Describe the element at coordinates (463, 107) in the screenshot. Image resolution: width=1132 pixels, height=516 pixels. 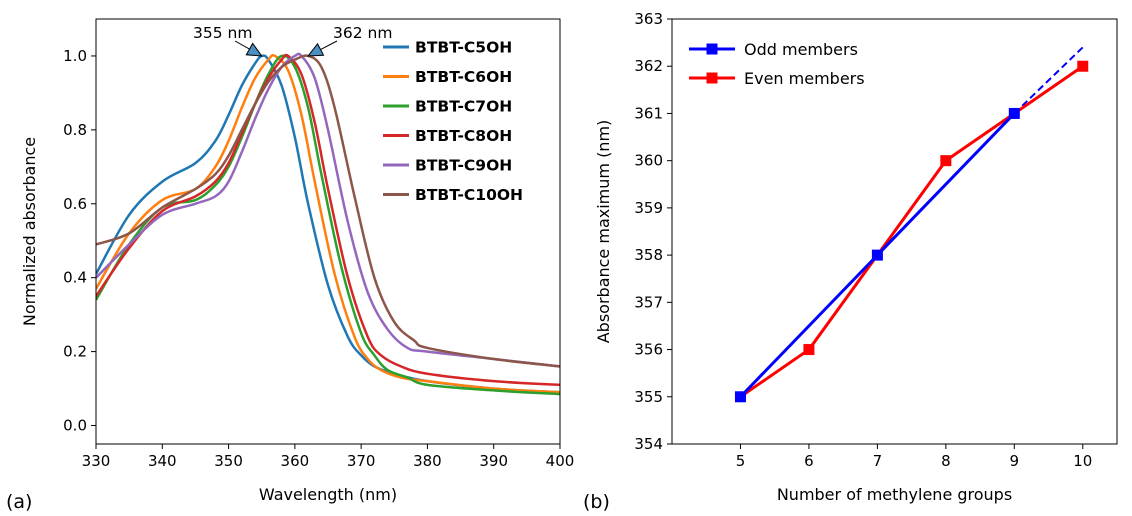
I see `legend-label: BTBT-C7OH` at that location.